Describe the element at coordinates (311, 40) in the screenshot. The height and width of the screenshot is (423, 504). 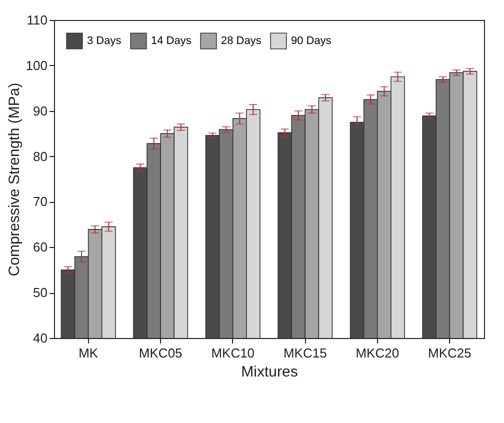
I see `legend-label: 90 Days` at that location.